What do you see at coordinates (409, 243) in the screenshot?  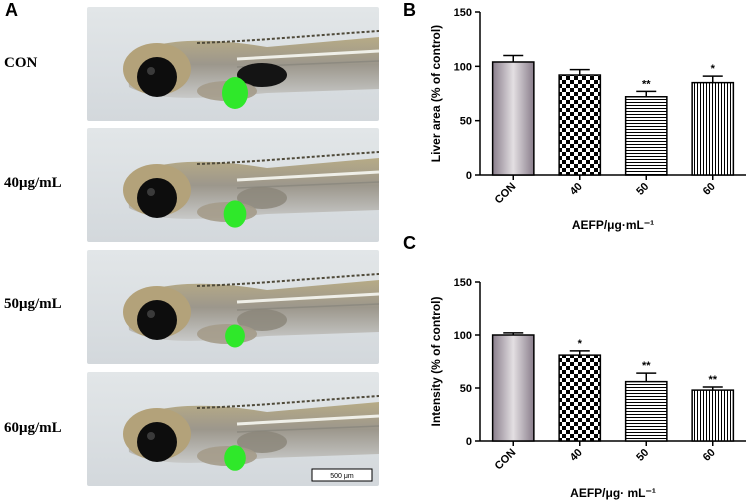 I see `panel-c-letter: C` at bounding box center [409, 243].